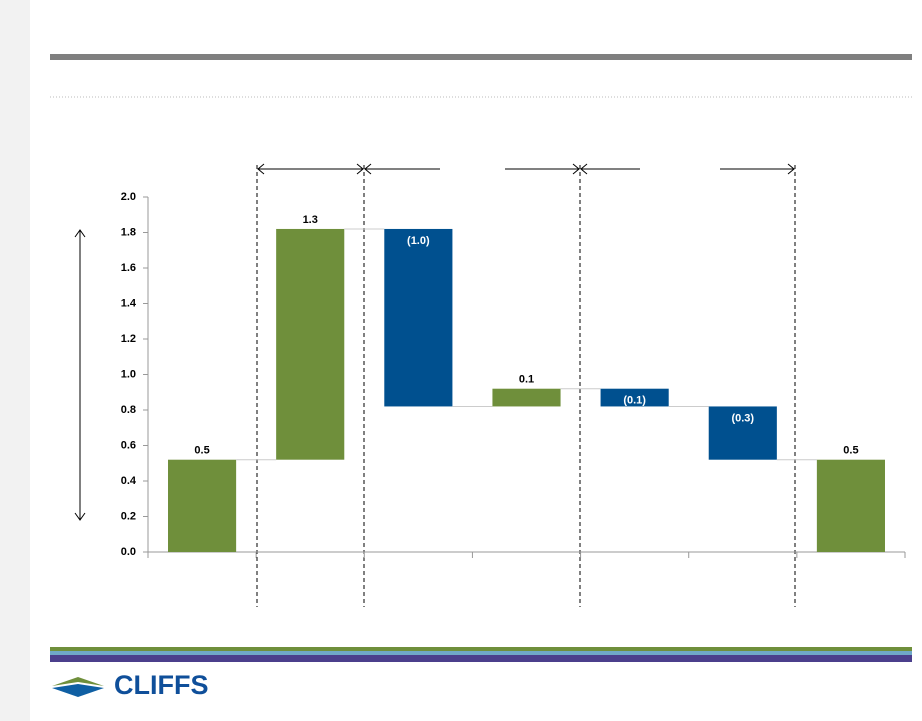 The height and width of the screenshot is (721, 922). I want to click on value-label: (0.3), so click(742, 418).